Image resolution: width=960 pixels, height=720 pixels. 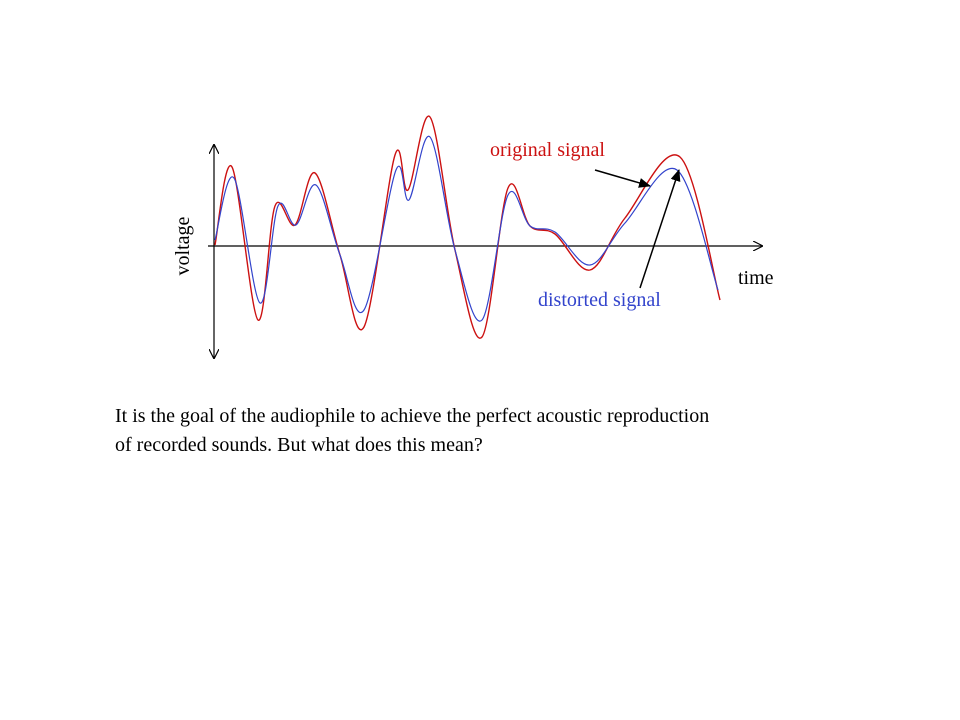 I want to click on distorted-wave, so click(x=466, y=228).